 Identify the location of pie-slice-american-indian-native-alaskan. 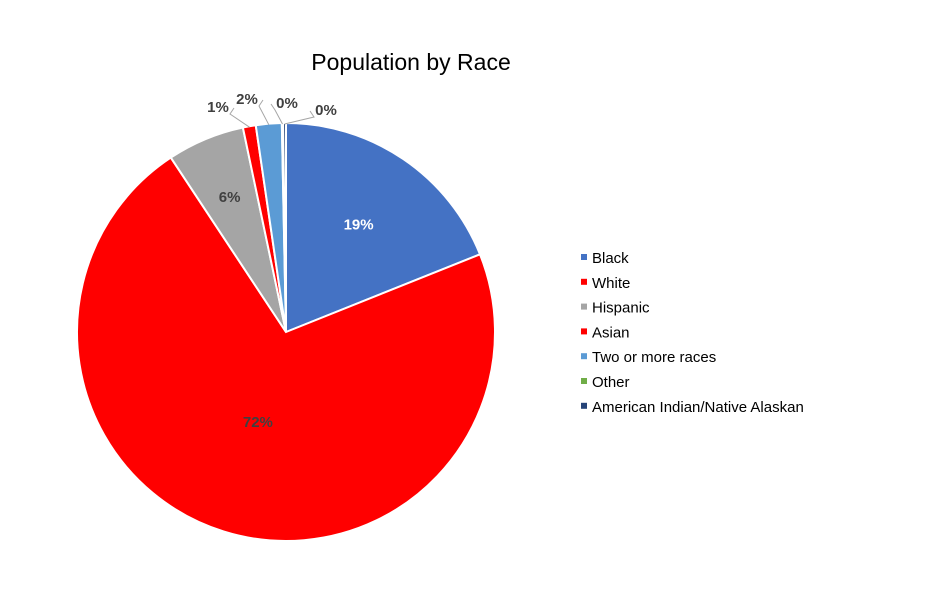
(284, 227).